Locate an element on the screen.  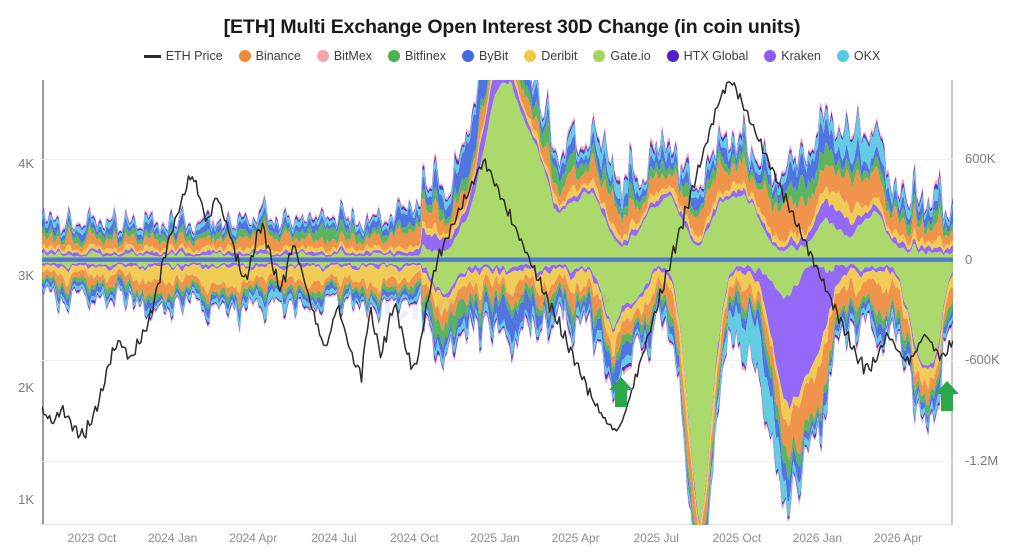
y-axis-right-tick: -1.2M is located at coordinates (982, 461).